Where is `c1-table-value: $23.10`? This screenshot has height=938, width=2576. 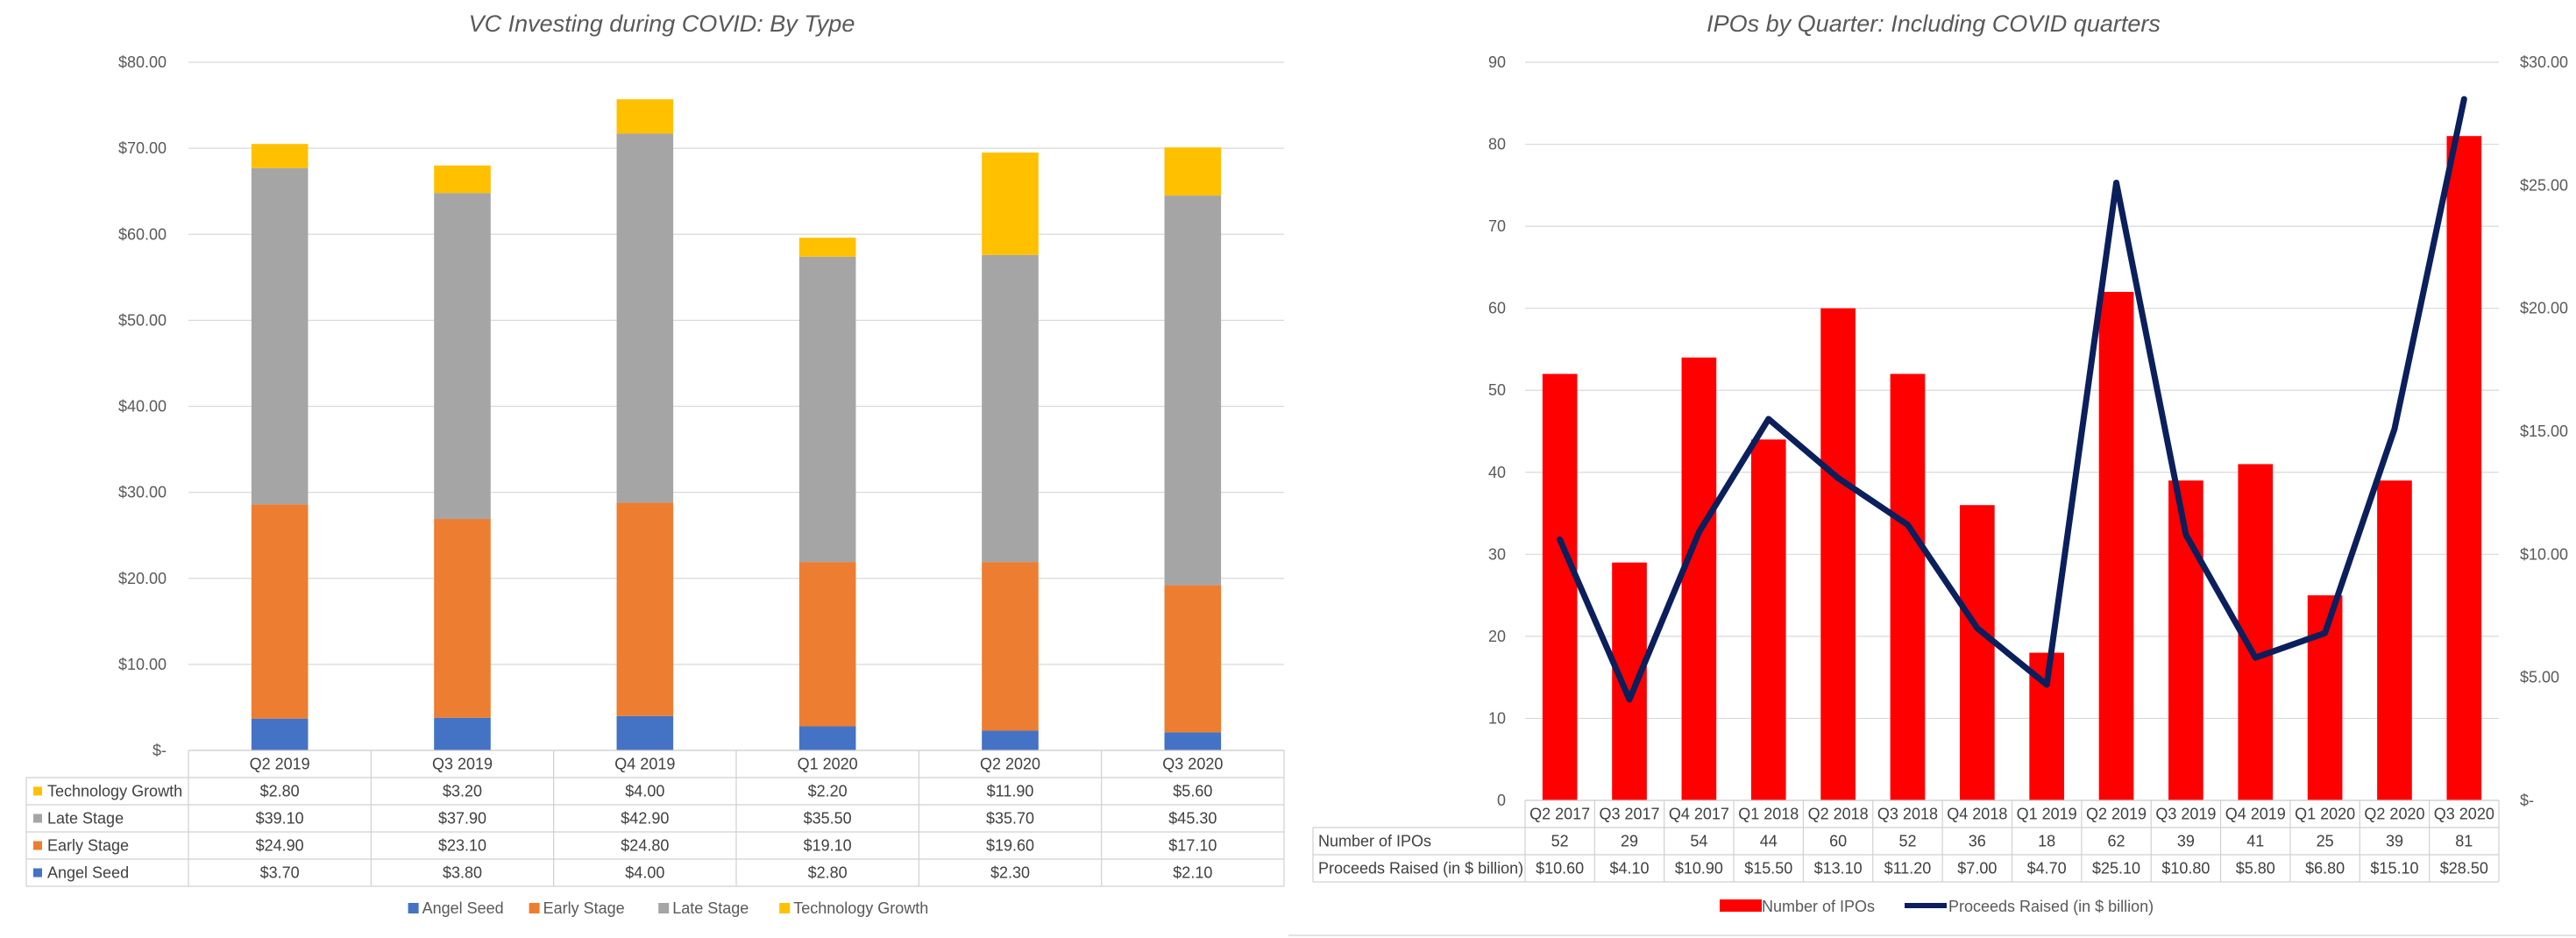 c1-table-value: $23.10 is located at coordinates (462, 846).